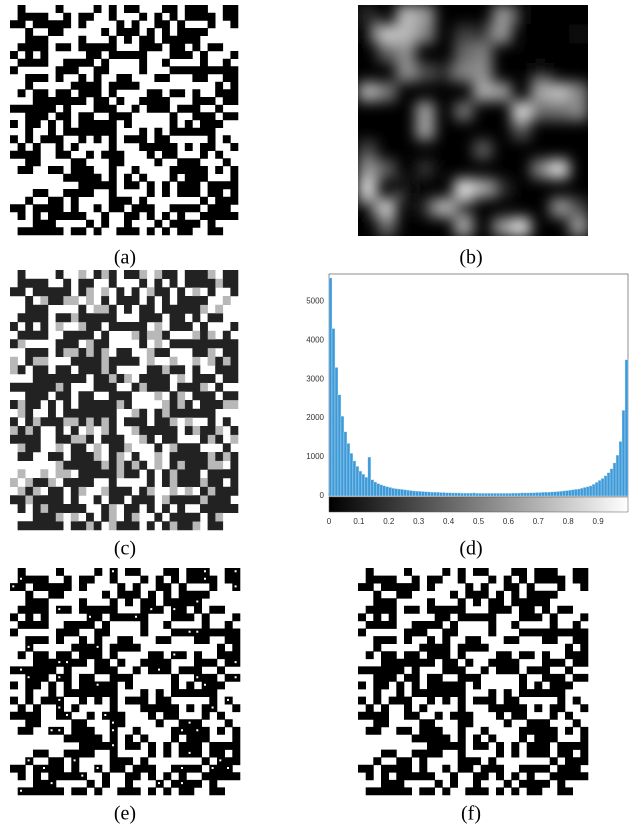 The width and height of the screenshot is (631, 829). I want to click on x-tick-label: 0.1, so click(359, 521).